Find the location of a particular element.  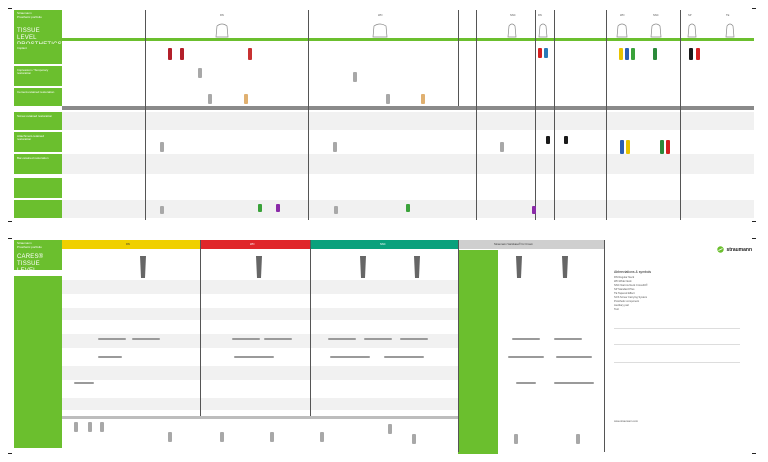

bottom-separator-band is located at coordinates (260, 417).